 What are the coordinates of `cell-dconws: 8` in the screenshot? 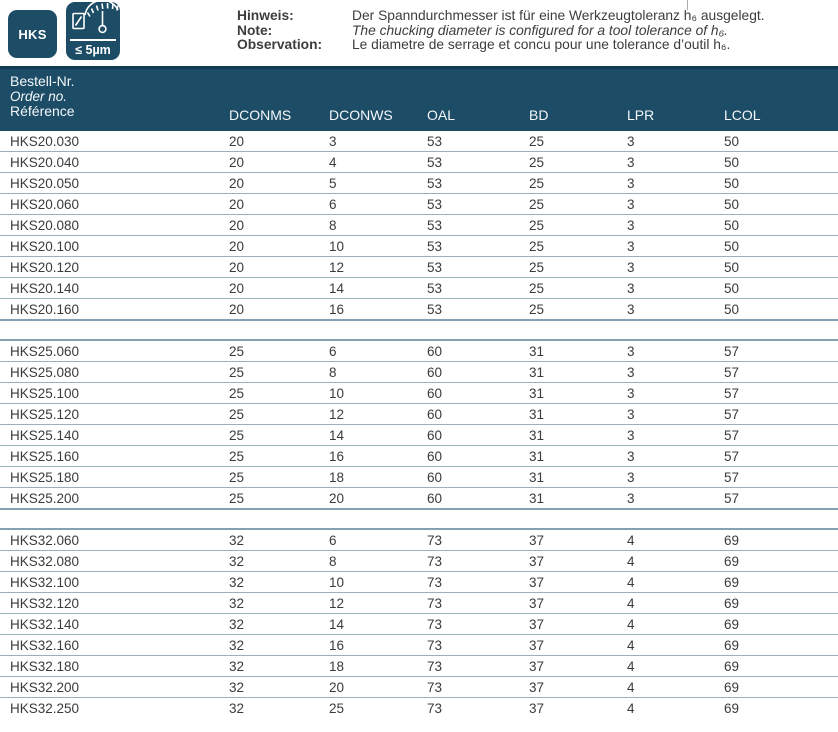 It's located at (368, 372).